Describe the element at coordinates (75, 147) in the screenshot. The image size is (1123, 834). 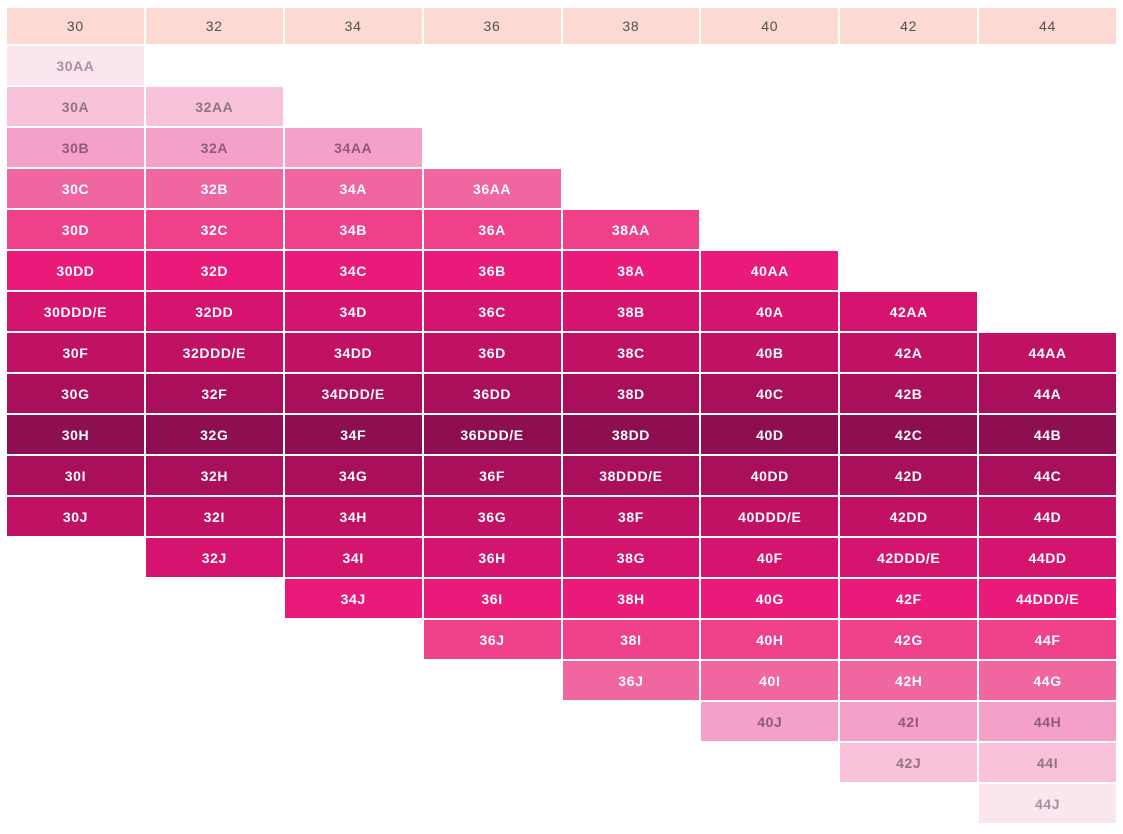
I see `size-cell-30B: 30B` at that location.